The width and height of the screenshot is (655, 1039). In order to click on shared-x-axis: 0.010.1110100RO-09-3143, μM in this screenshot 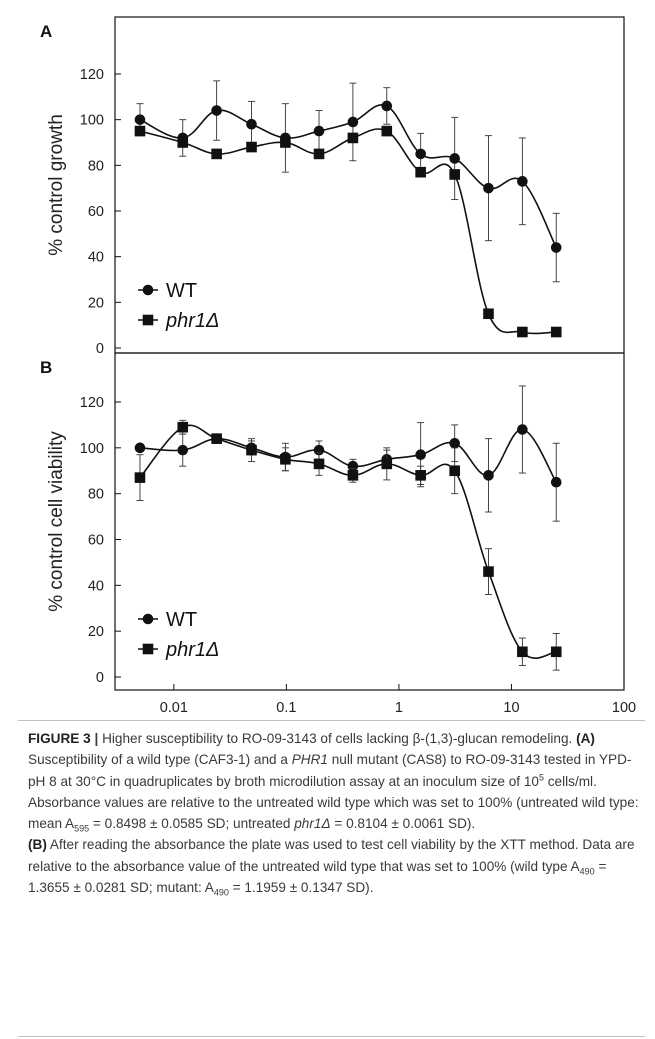, I will do `click(398, 700)`.